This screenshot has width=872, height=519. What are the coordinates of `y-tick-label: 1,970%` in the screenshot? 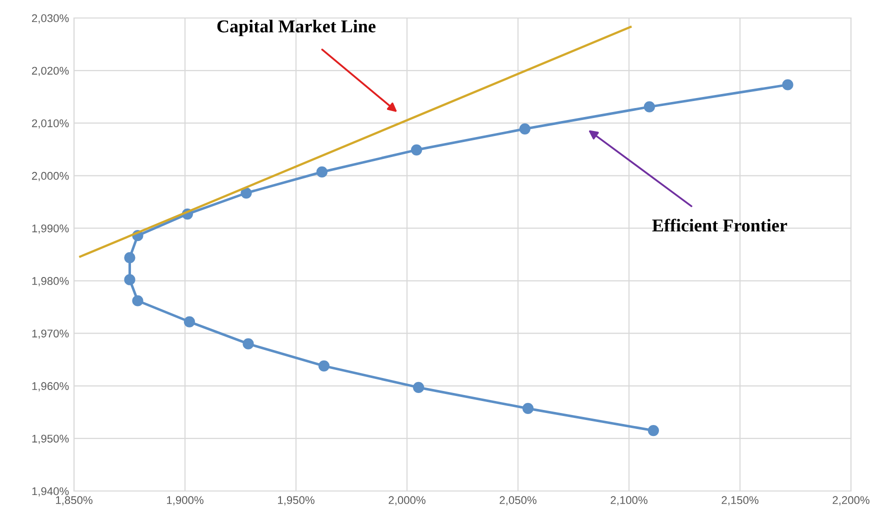 It's located at (50, 334).